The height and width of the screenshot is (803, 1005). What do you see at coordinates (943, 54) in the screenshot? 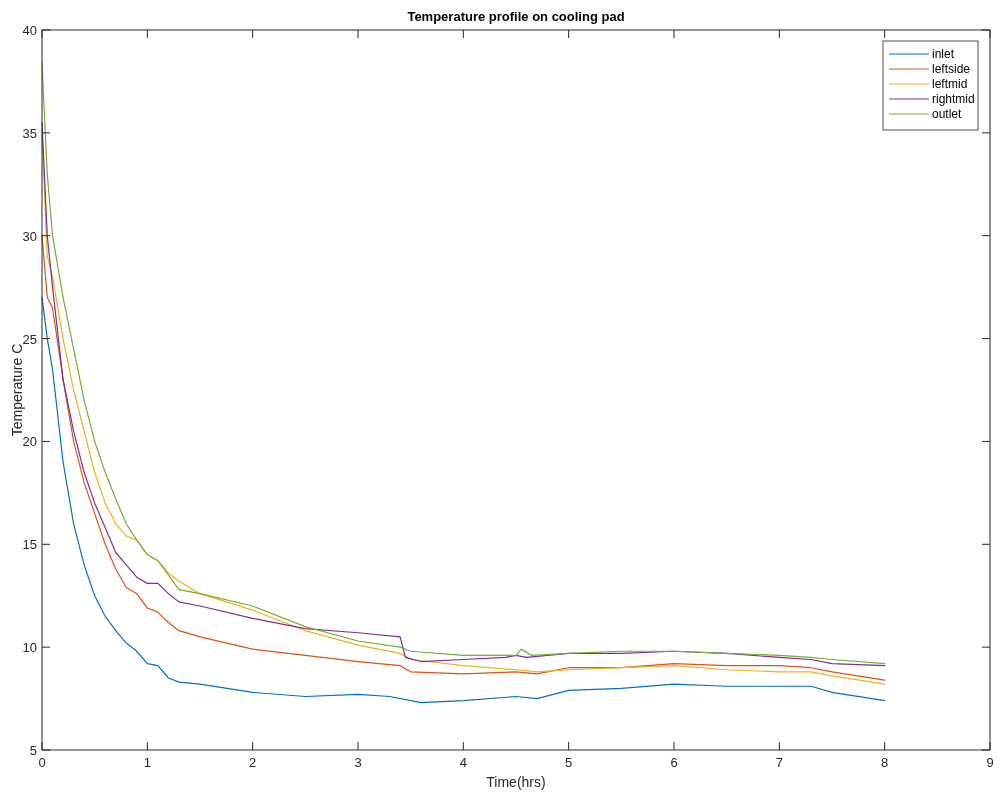
I see `legend-label: inlet` at bounding box center [943, 54].